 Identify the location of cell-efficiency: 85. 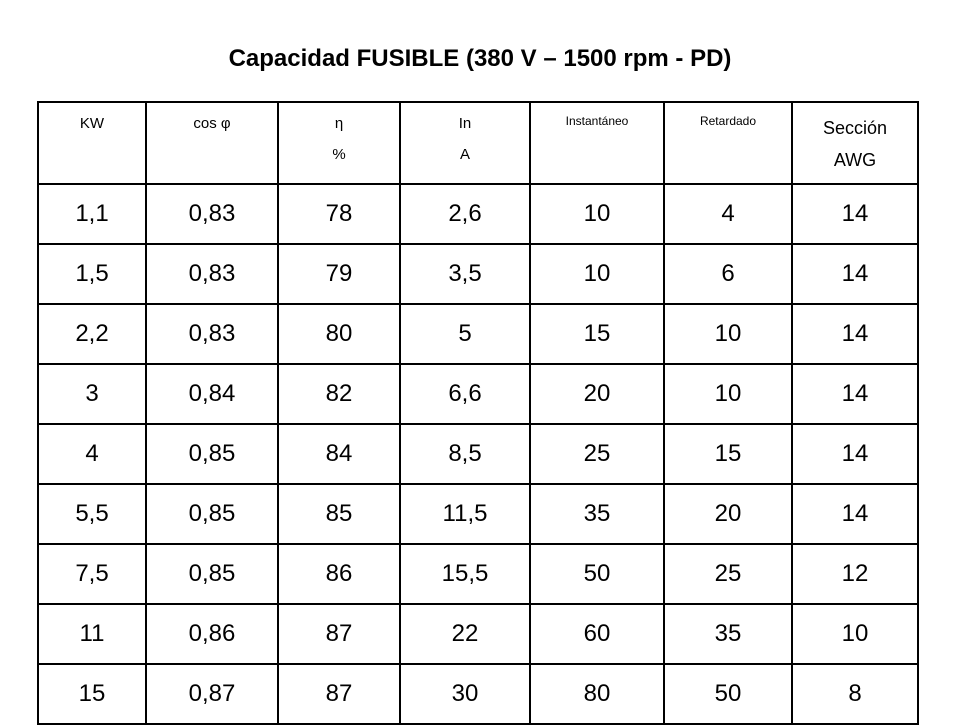
(339, 514).